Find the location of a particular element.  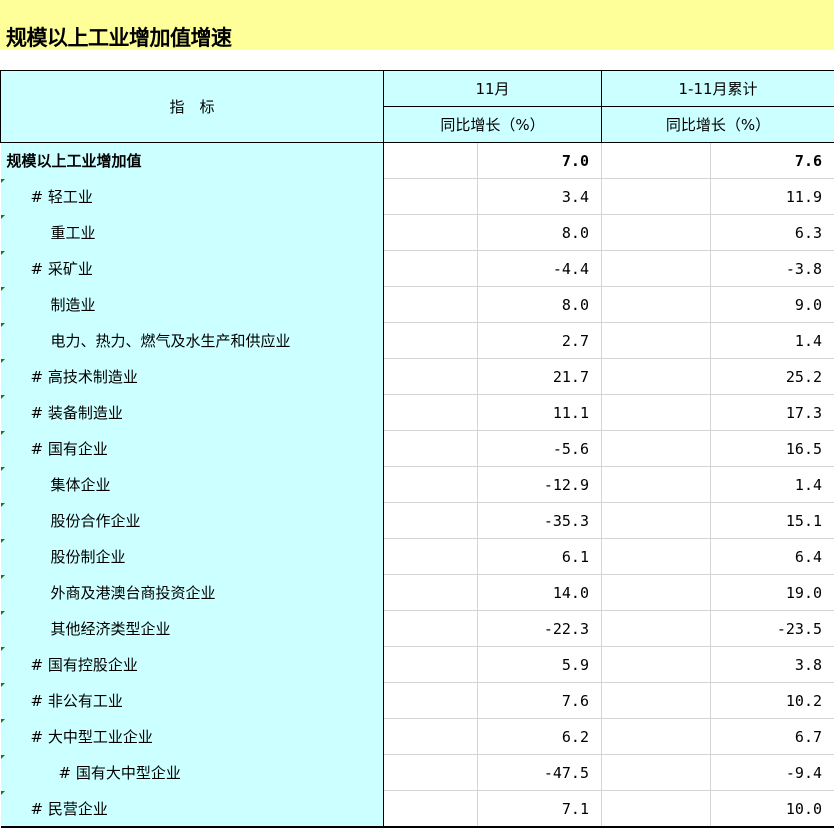

cumulative-subheader: 同比增长（%） is located at coordinates (718, 125).